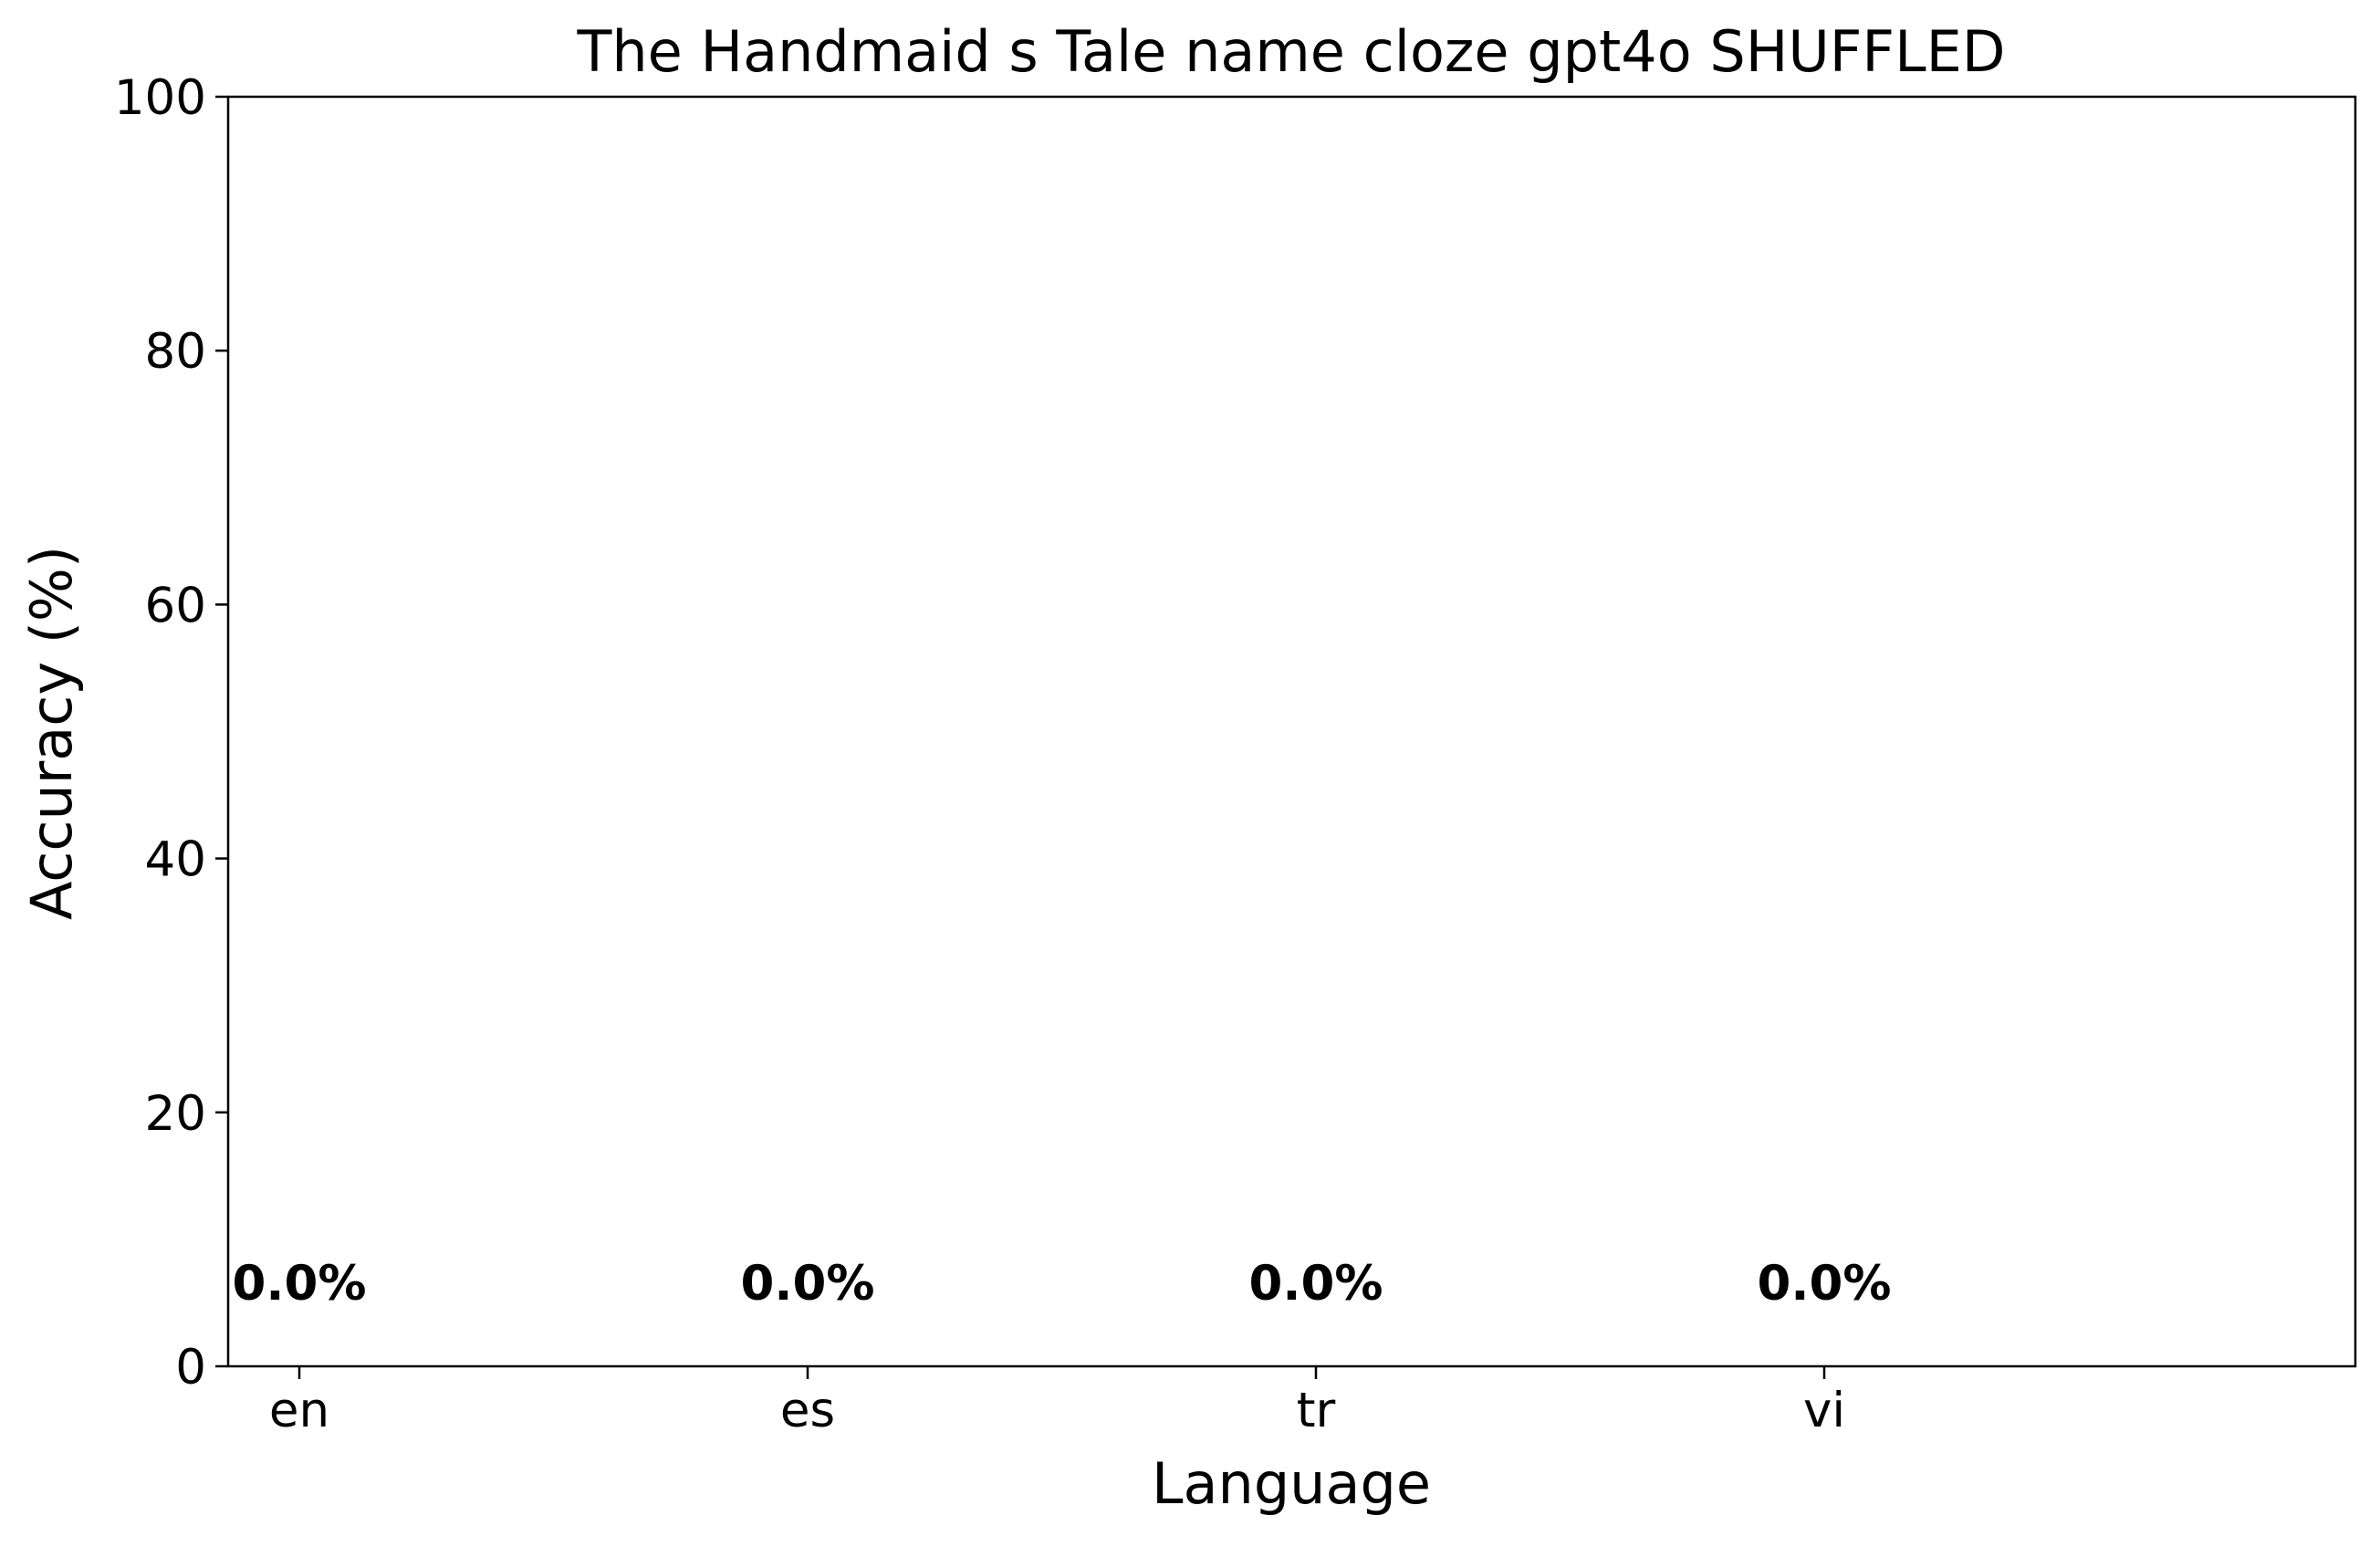  I want to click on y-tick-label: 40, so click(175, 860).